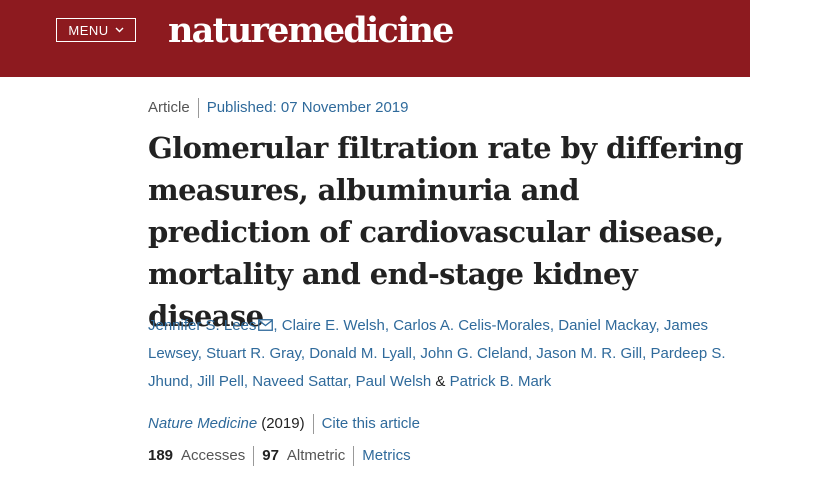 The image size is (827, 490). I want to click on altmetric-count: 97, so click(270, 455).